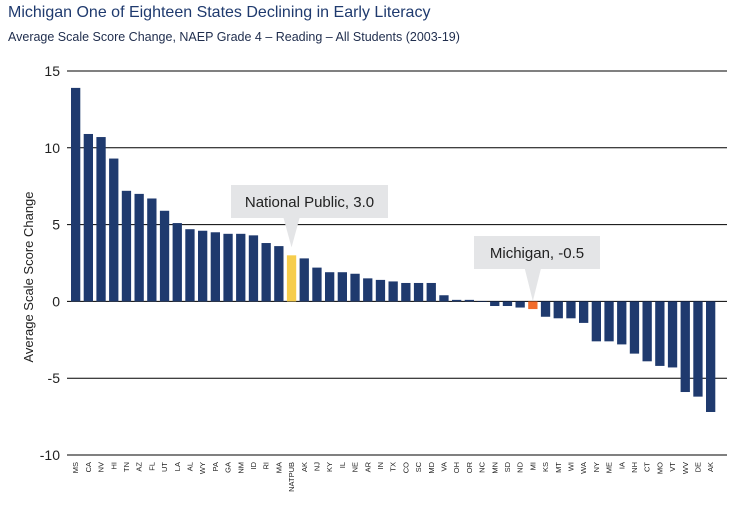 The image size is (756, 513). Describe the element at coordinates (88, 217) in the screenshot. I see `bar-ca` at that location.